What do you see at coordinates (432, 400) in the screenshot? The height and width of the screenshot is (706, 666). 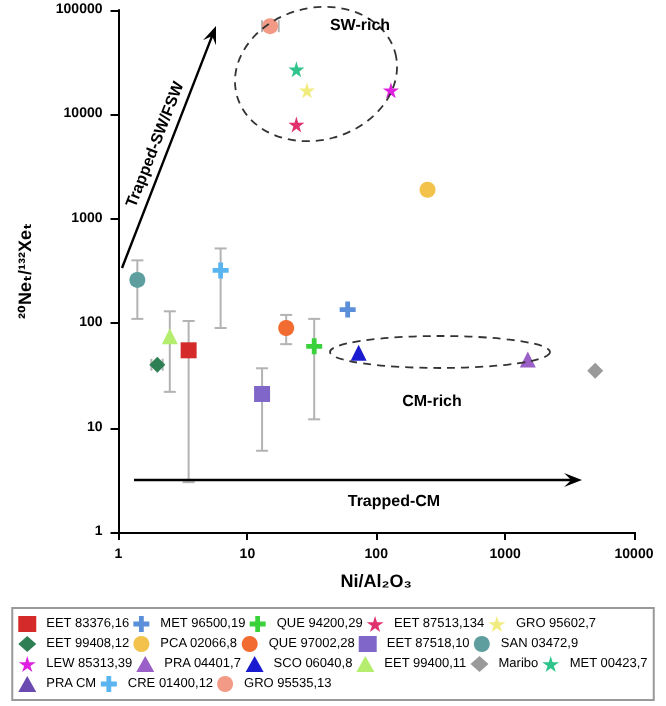 I see `annotation: CM-rich` at bounding box center [432, 400].